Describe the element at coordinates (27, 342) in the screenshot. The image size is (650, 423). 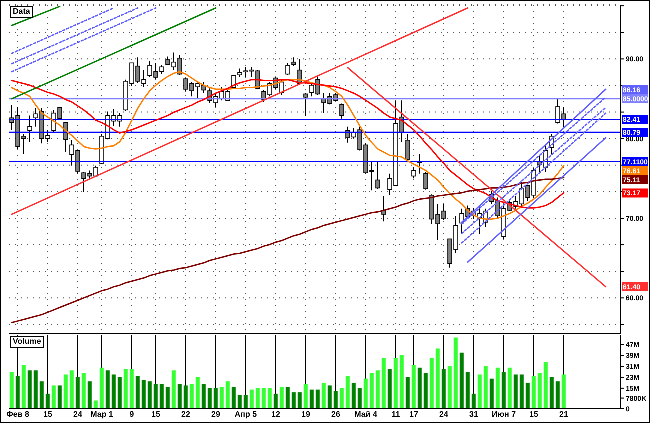
I see `chart-title: Volume` at that location.